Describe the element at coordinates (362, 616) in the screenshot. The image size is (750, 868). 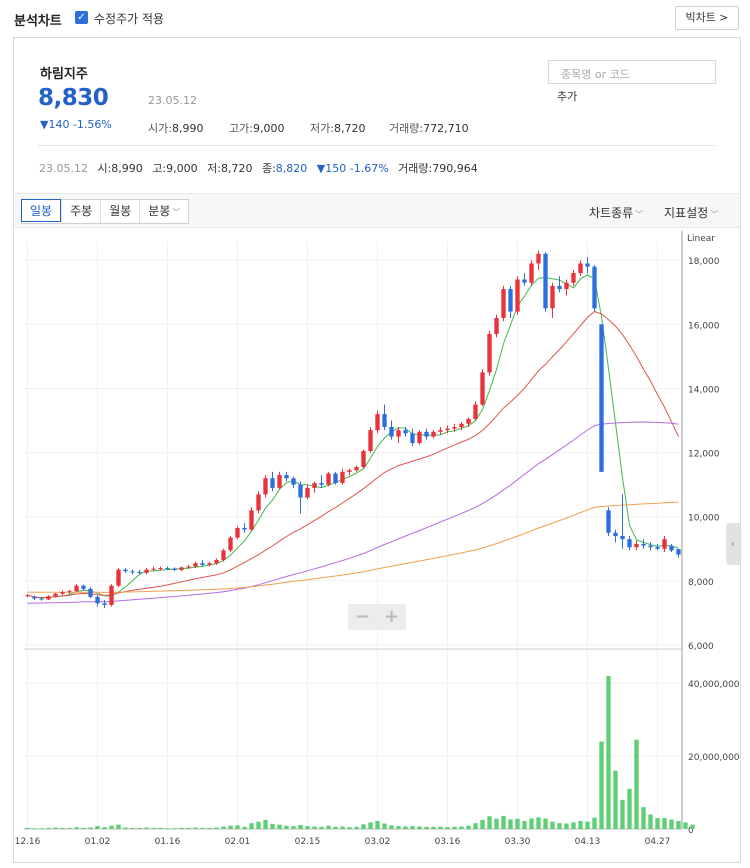
I see `zoom-out-button: −` at that location.